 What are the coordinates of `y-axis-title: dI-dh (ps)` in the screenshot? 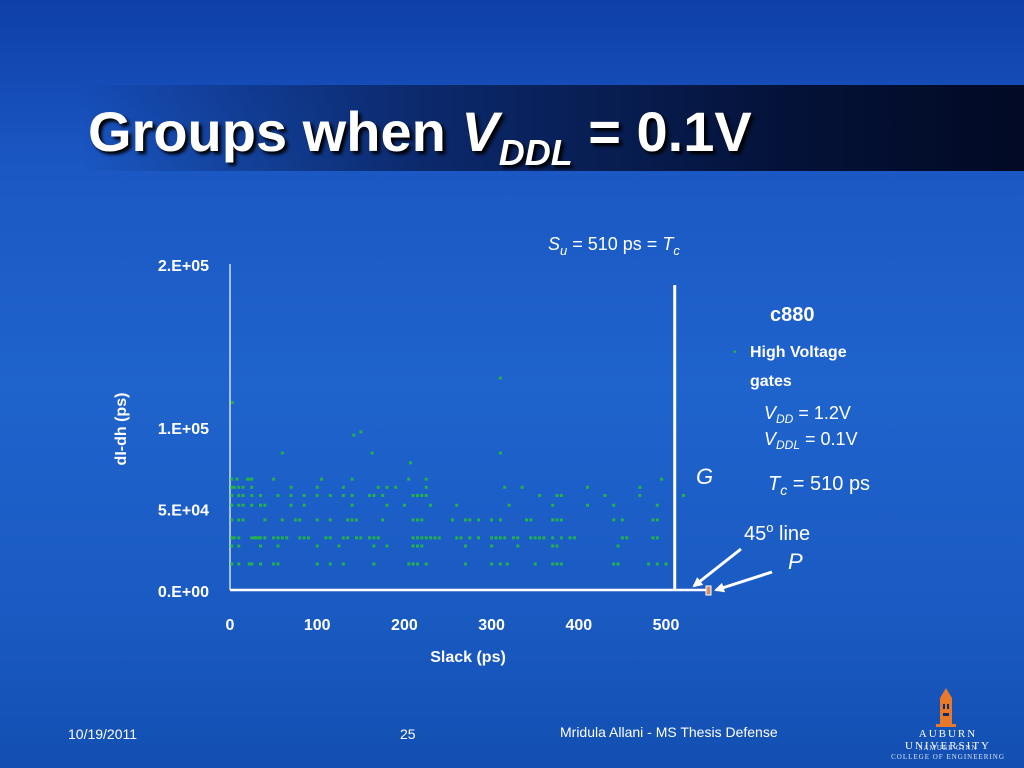 It's located at (121, 429).